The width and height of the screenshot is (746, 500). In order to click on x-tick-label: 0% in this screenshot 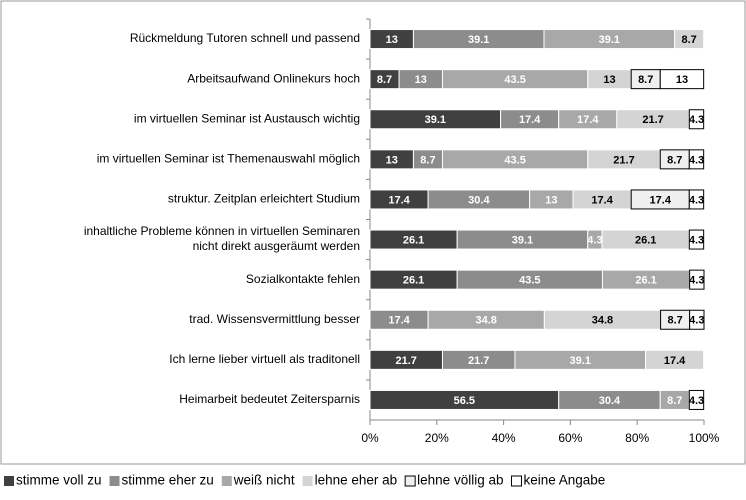, I will do `click(370, 438)`.